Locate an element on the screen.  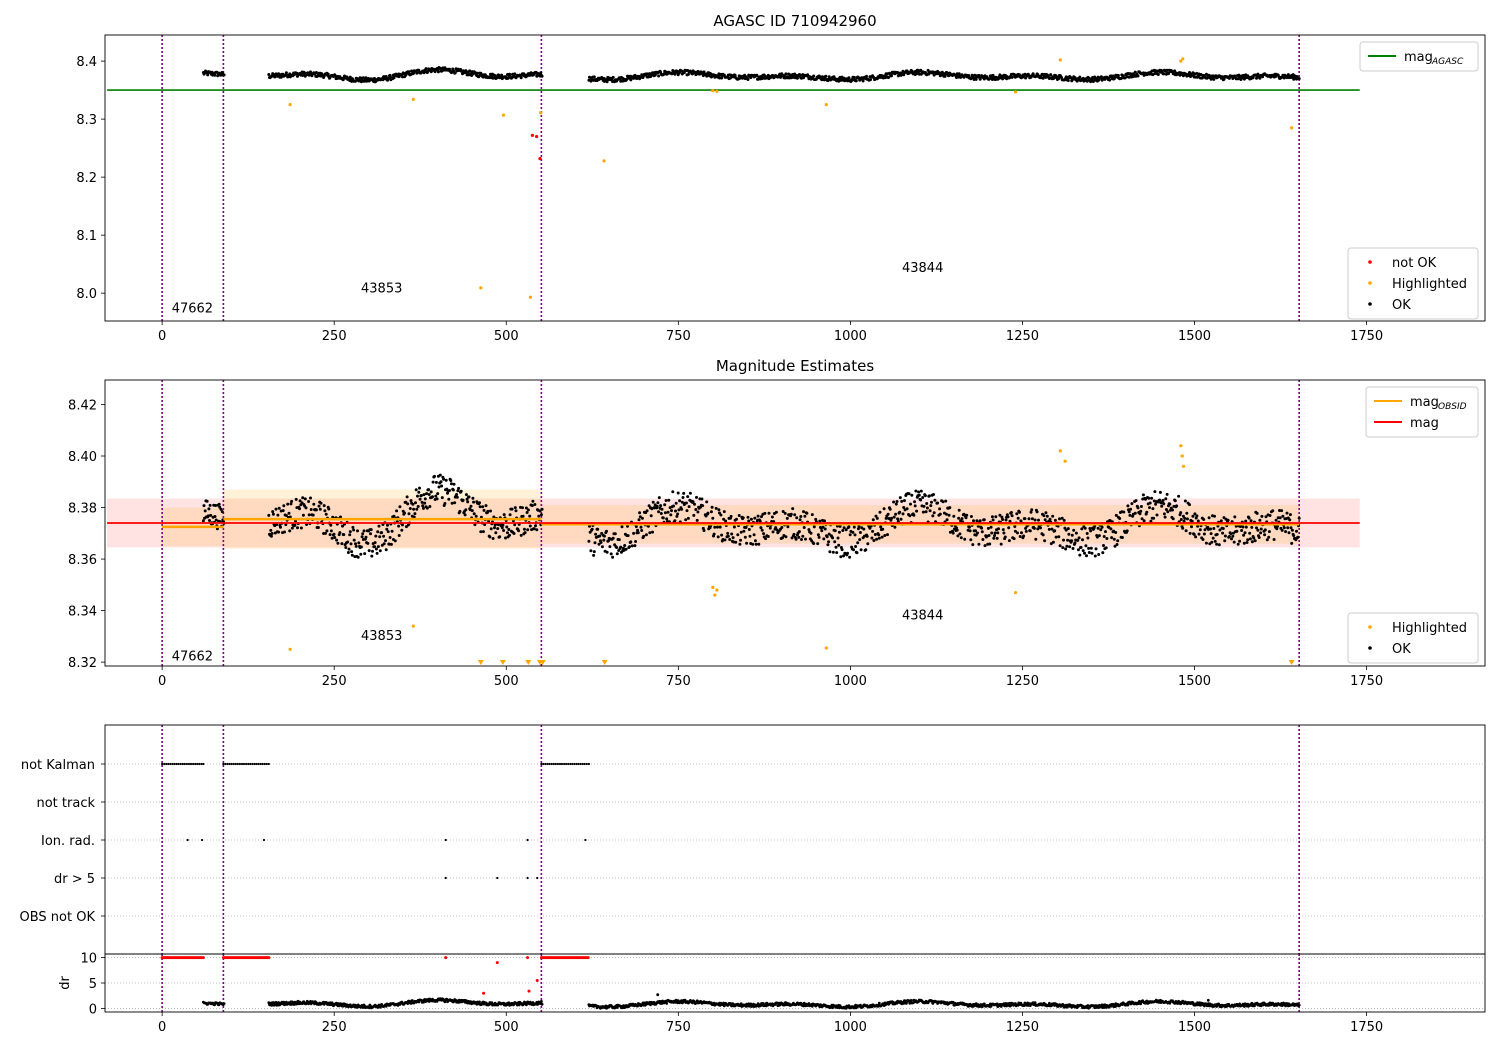
panel1-xtick-label: 0 is located at coordinates (162, 681).